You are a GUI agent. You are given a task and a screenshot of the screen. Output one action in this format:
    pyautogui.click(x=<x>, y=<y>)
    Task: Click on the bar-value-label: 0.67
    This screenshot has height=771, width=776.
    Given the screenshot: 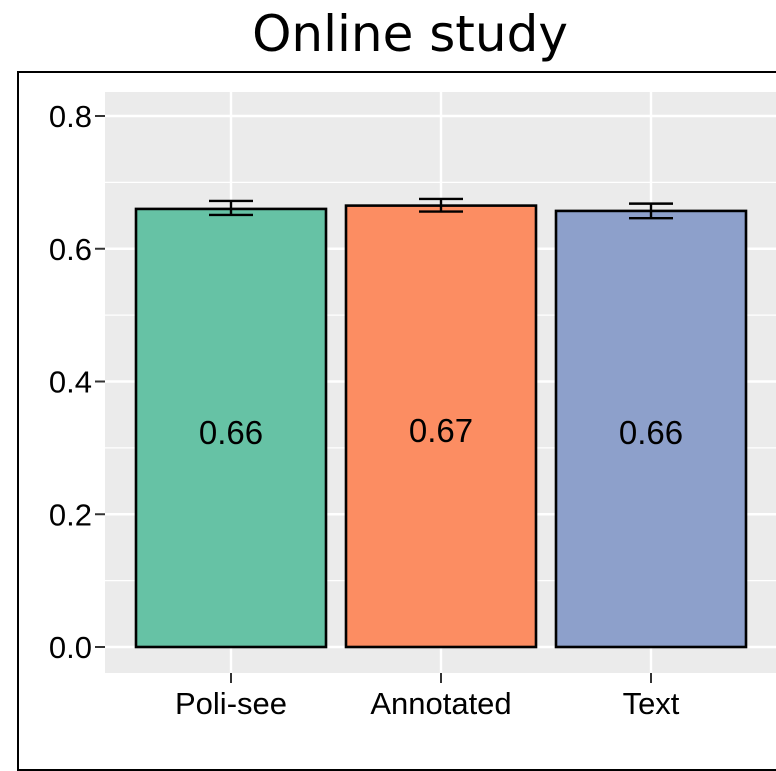 What is the action you would take?
    pyautogui.click(x=441, y=430)
    